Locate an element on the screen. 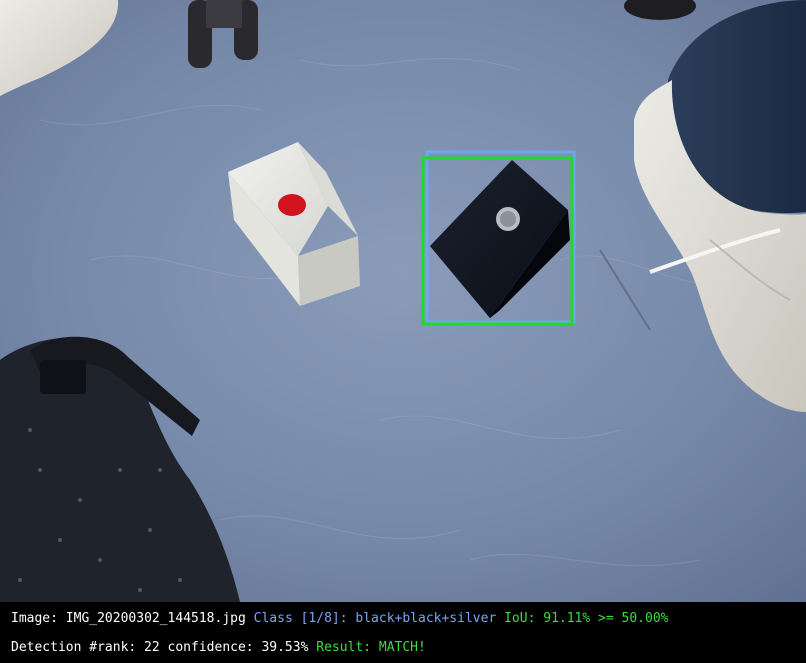  image-label: Image: is located at coordinates (38, 618).